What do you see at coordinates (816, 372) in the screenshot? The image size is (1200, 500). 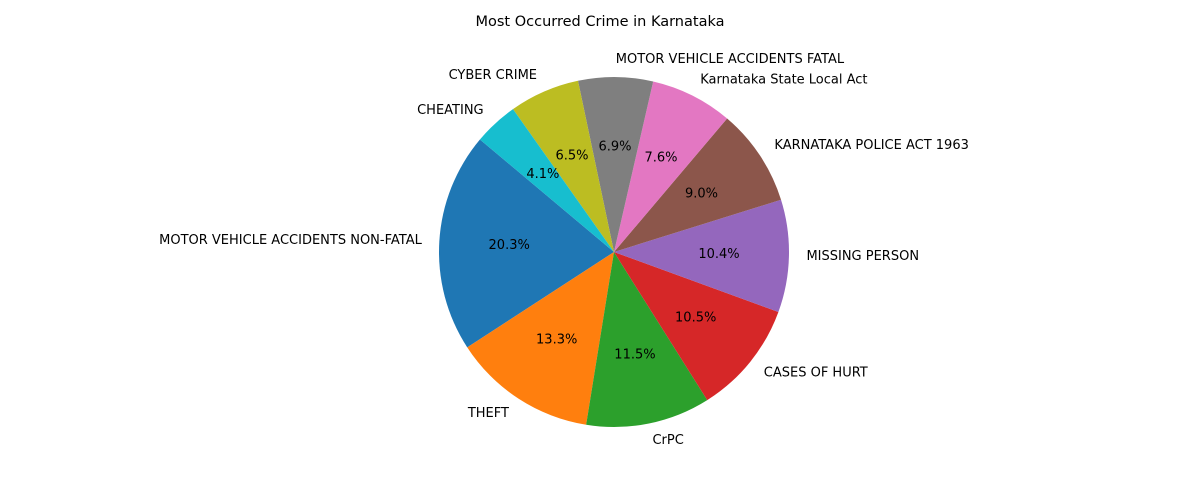 I see `slice-category-label: CASES OF HURT` at bounding box center [816, 372].